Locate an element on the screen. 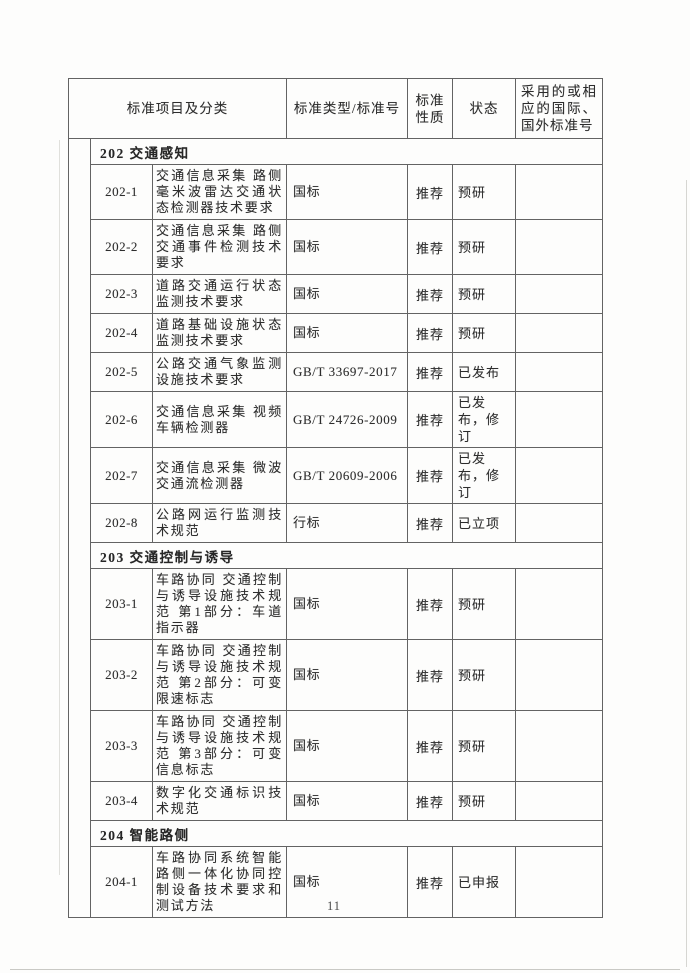 This screenshot has width=690, height=973. standard-row: 202-4 道路基础设施状态监测技术要求 国标 推荐 预研 is located at coordinates (336, 333).